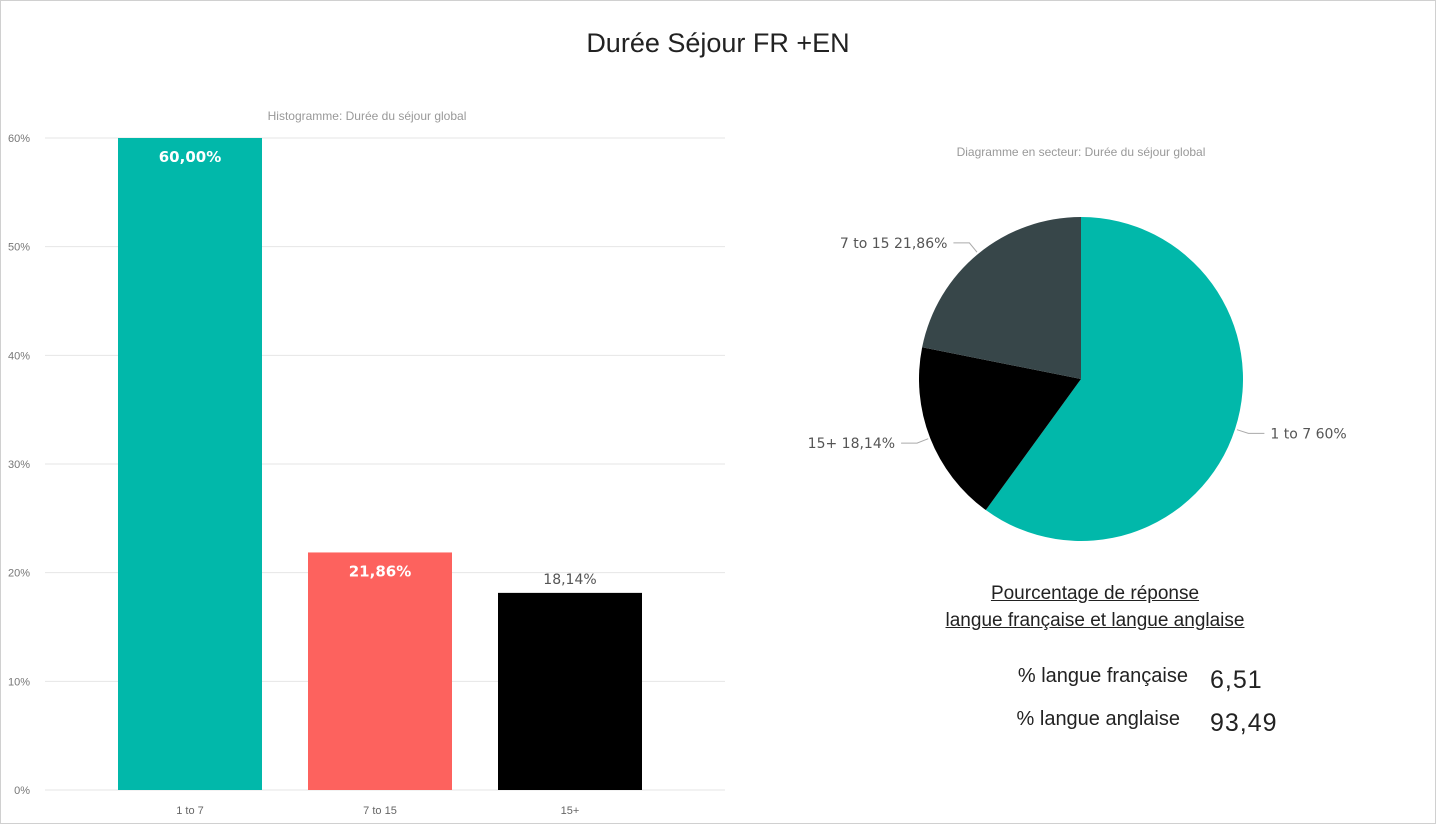 This screenshot has width=1436, height=824. Describe the element at coordinates (22, 791) in the screenshot. I see `y-tick-label: 0%` at that location.